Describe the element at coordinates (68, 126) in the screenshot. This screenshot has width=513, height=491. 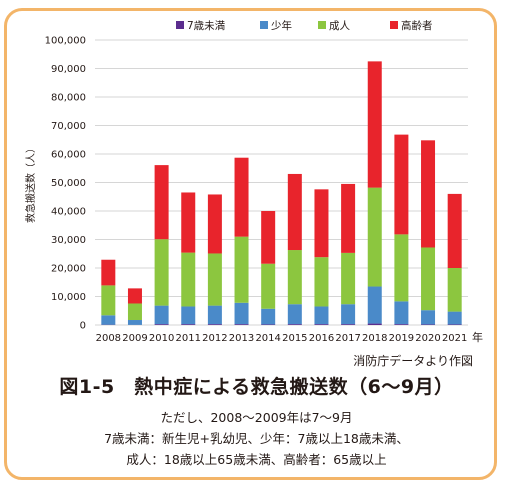
I see `y-tick-label: 70,000` at that location.